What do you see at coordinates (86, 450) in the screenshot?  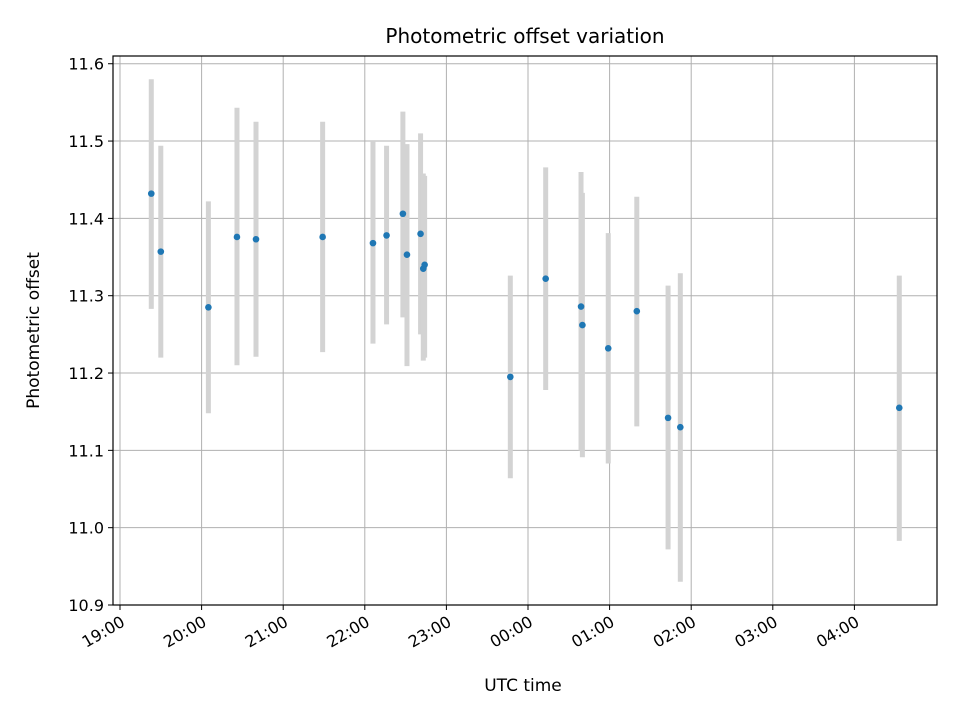 I see `y-tick-label: 11.1` at bounding box center [86, 450].